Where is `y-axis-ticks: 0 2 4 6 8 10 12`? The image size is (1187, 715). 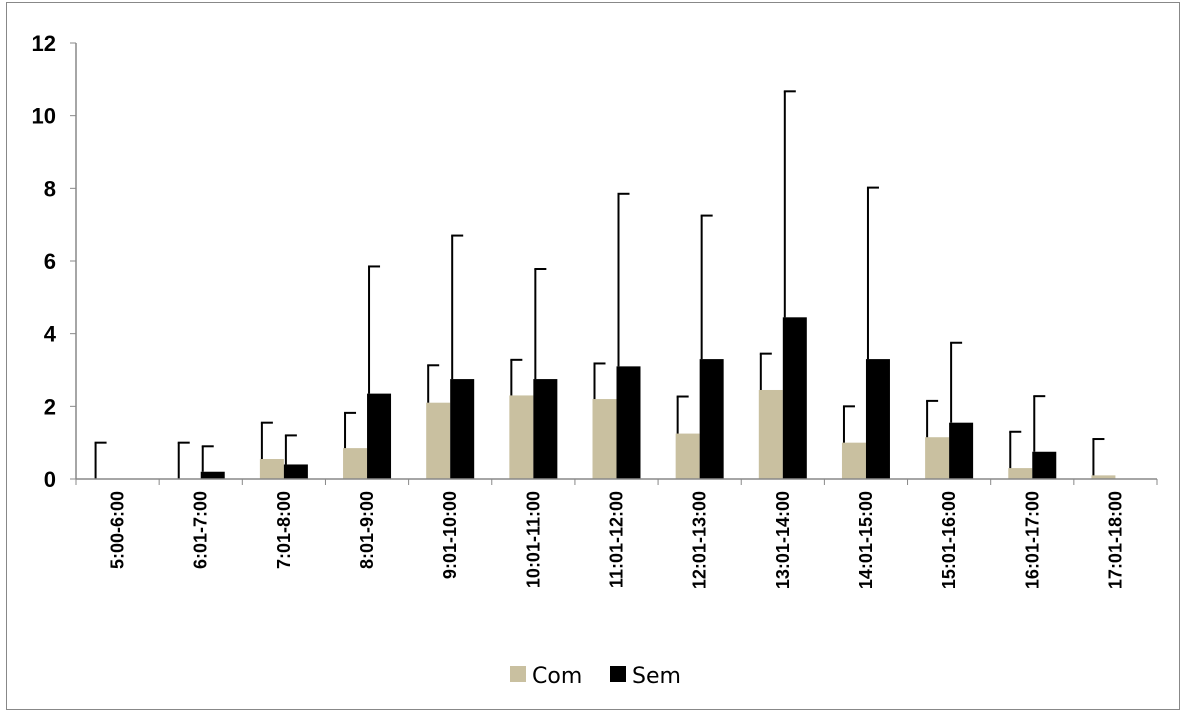
y-axis-ticks: 0 2 4 6 8 10 12 is located at coordinates (54, 261).